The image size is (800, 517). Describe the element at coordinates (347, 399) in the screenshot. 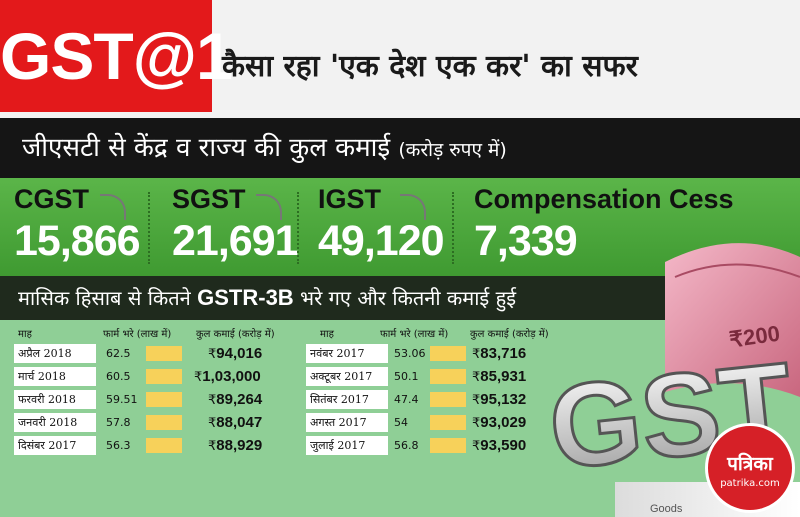

I see `month-cell: सितंबर 2017` at that location.